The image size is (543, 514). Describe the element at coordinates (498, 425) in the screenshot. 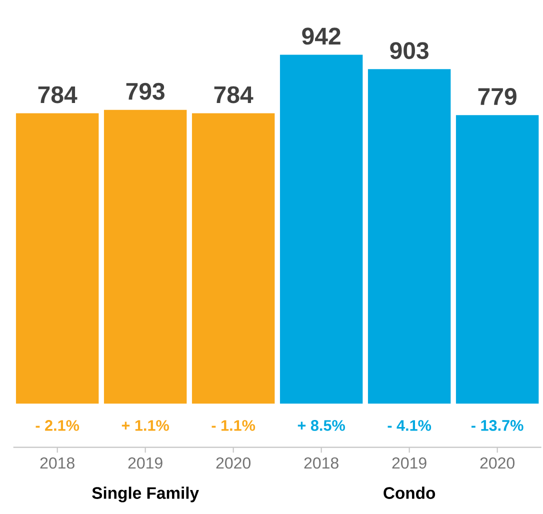

I see `text: - 13.7%` at that location.